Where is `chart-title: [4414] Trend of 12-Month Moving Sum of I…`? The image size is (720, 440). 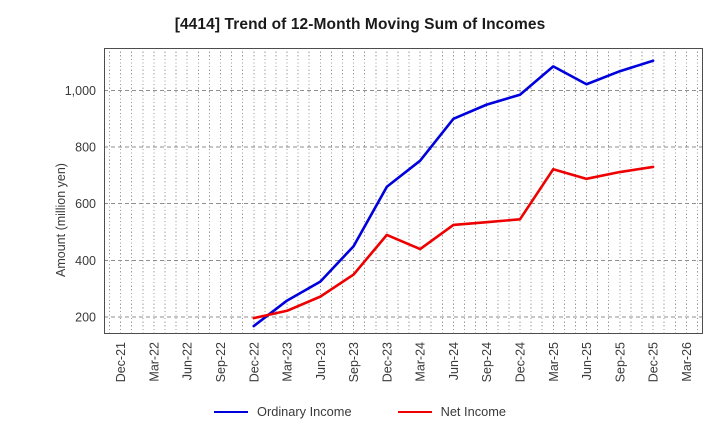 chart-title: [4414] Trend of 12-Month Moving Sum of I… is located at coordinates (360, 24).